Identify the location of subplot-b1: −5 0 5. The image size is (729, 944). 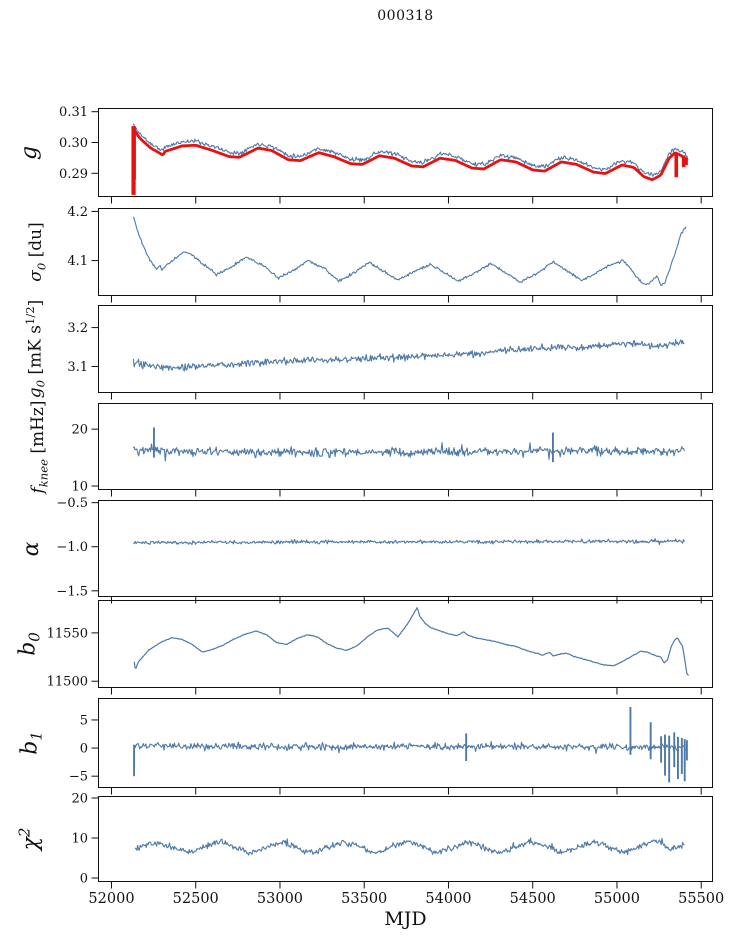
(391, 746).